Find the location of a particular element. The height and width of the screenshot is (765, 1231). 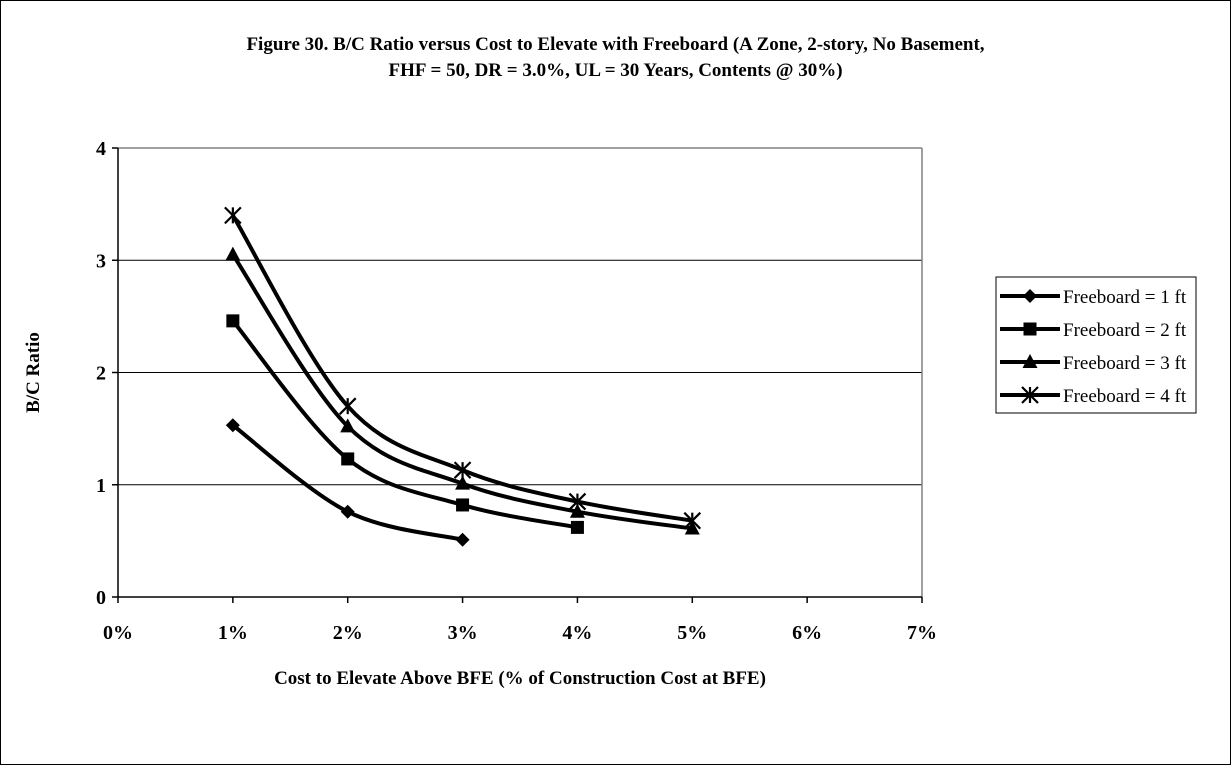

legend-label-1: Freeboard = 1 ft is located at coordinates (1125, 297).